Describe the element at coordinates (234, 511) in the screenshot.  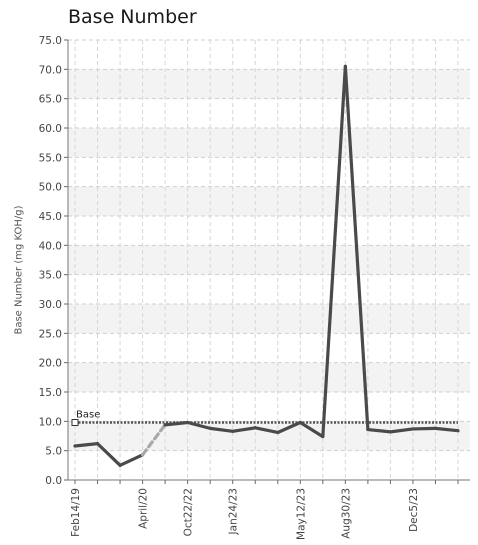
I see `x-tick-label: Jan24/23` at that location.